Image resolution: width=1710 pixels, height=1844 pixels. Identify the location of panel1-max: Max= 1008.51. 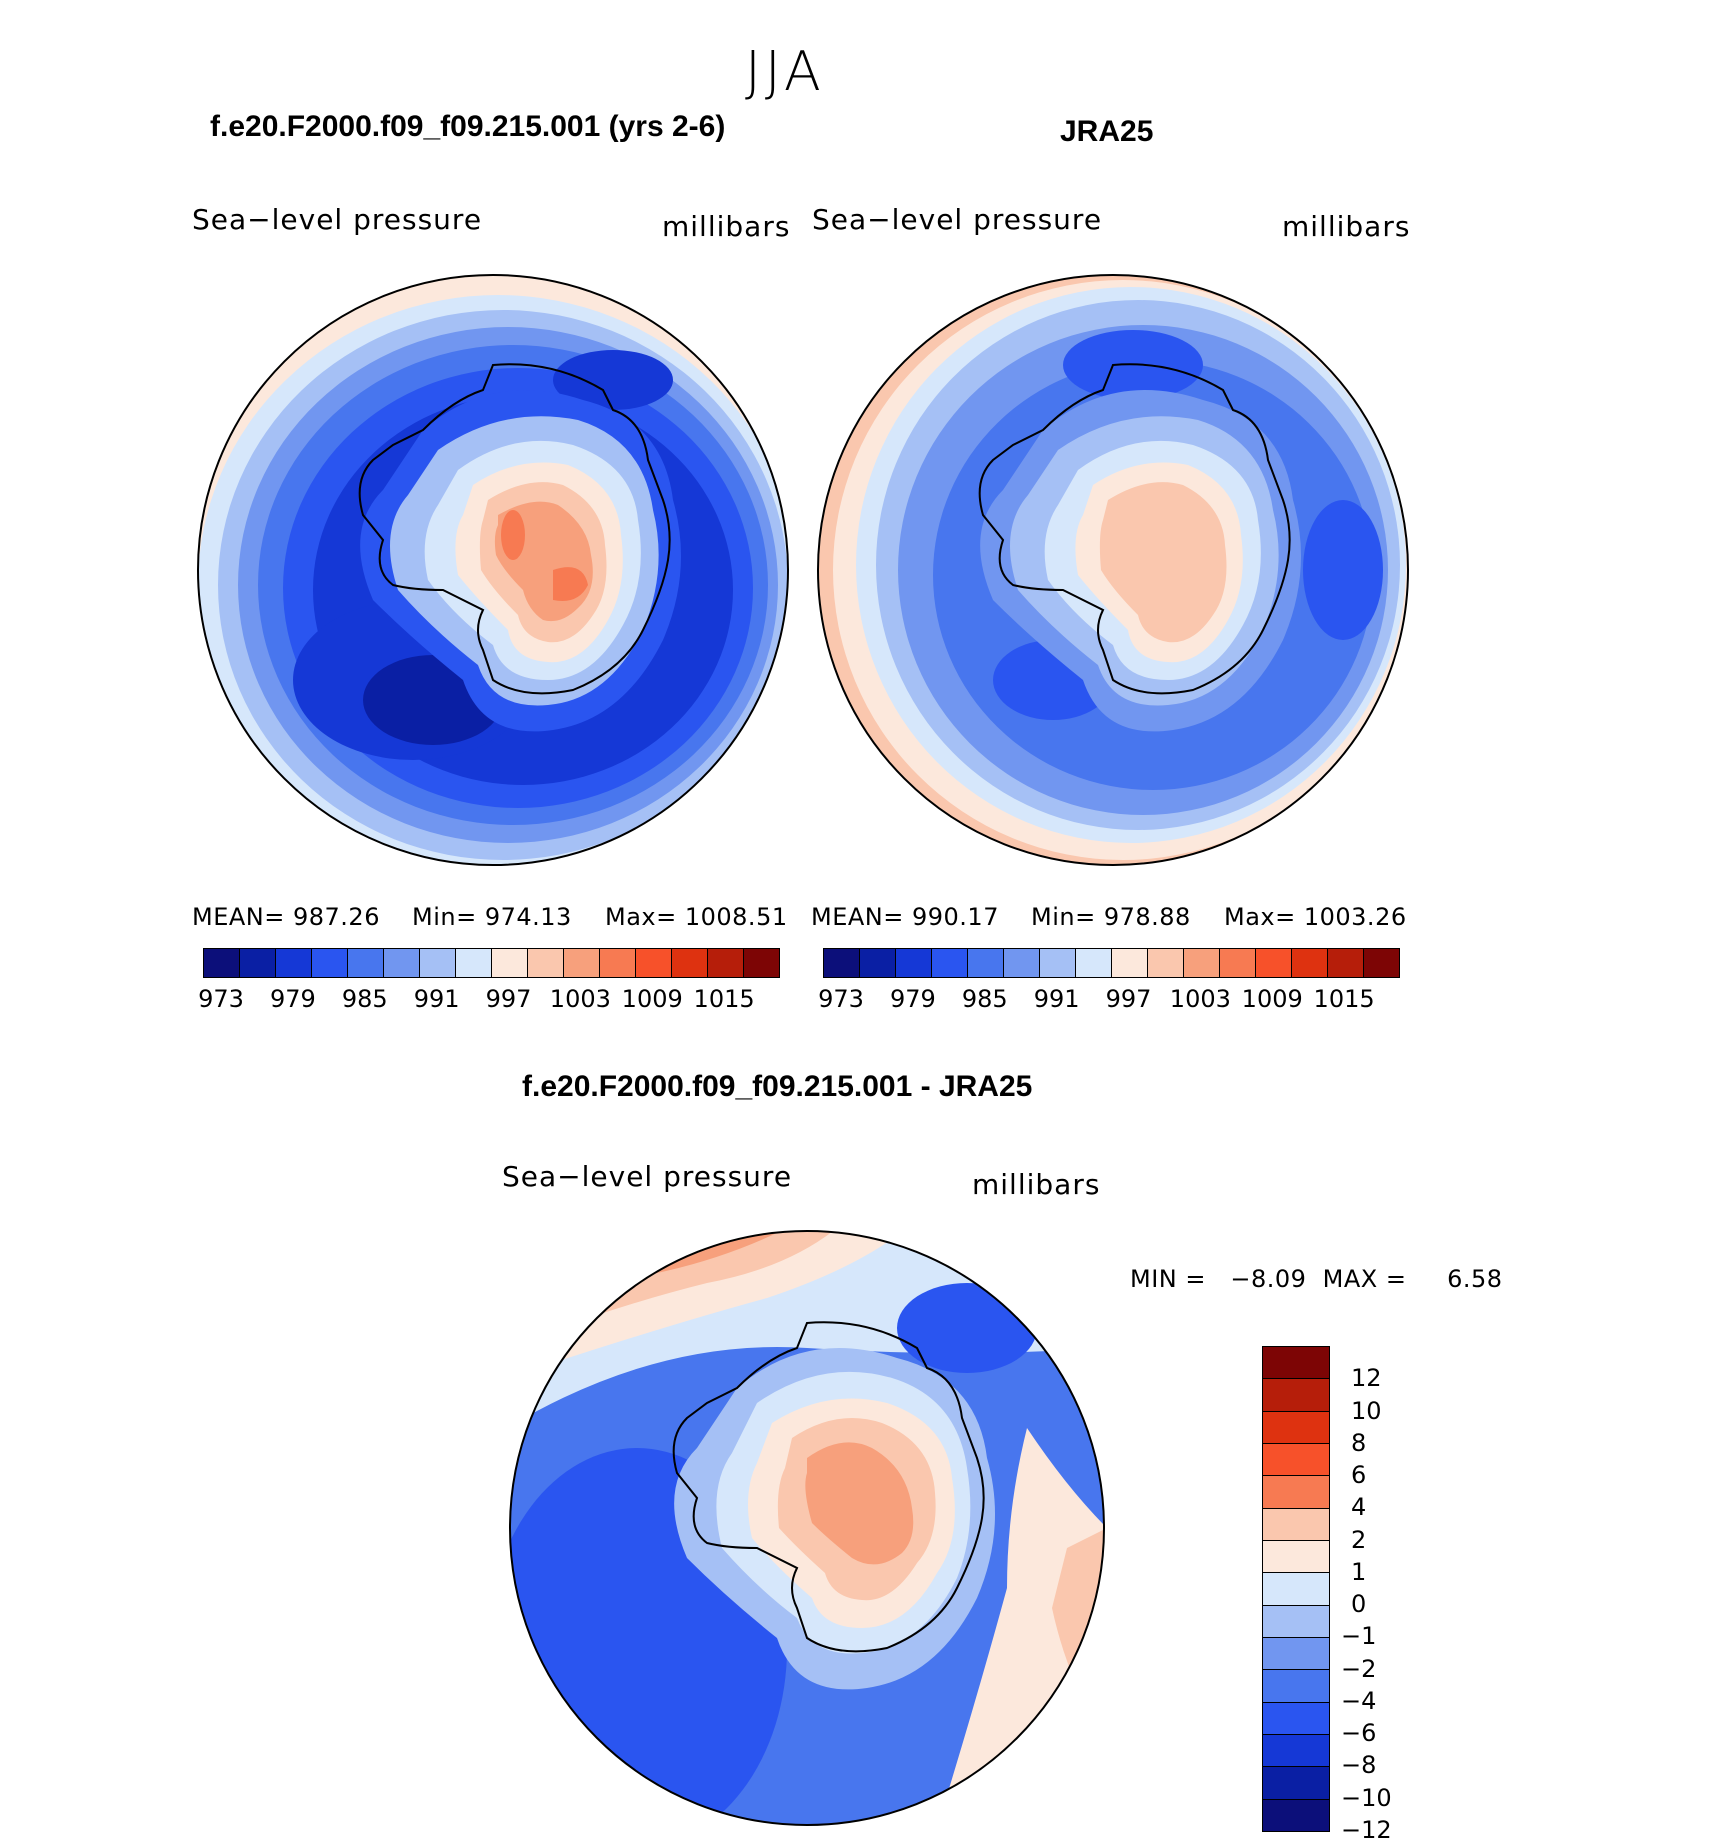
(696, 917).